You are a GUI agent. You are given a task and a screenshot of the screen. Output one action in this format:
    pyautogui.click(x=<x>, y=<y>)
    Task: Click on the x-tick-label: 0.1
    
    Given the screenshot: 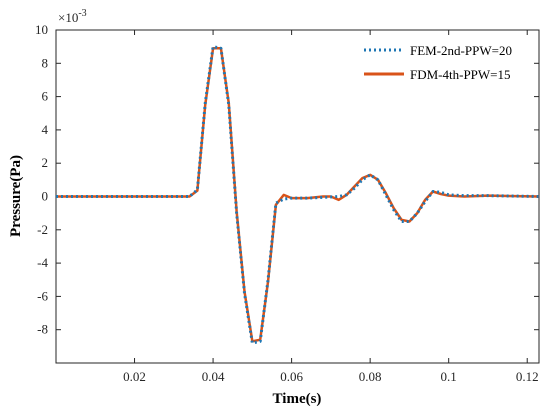 What is the action you would take?
    pyautogui.click(x=449, y=376)
    